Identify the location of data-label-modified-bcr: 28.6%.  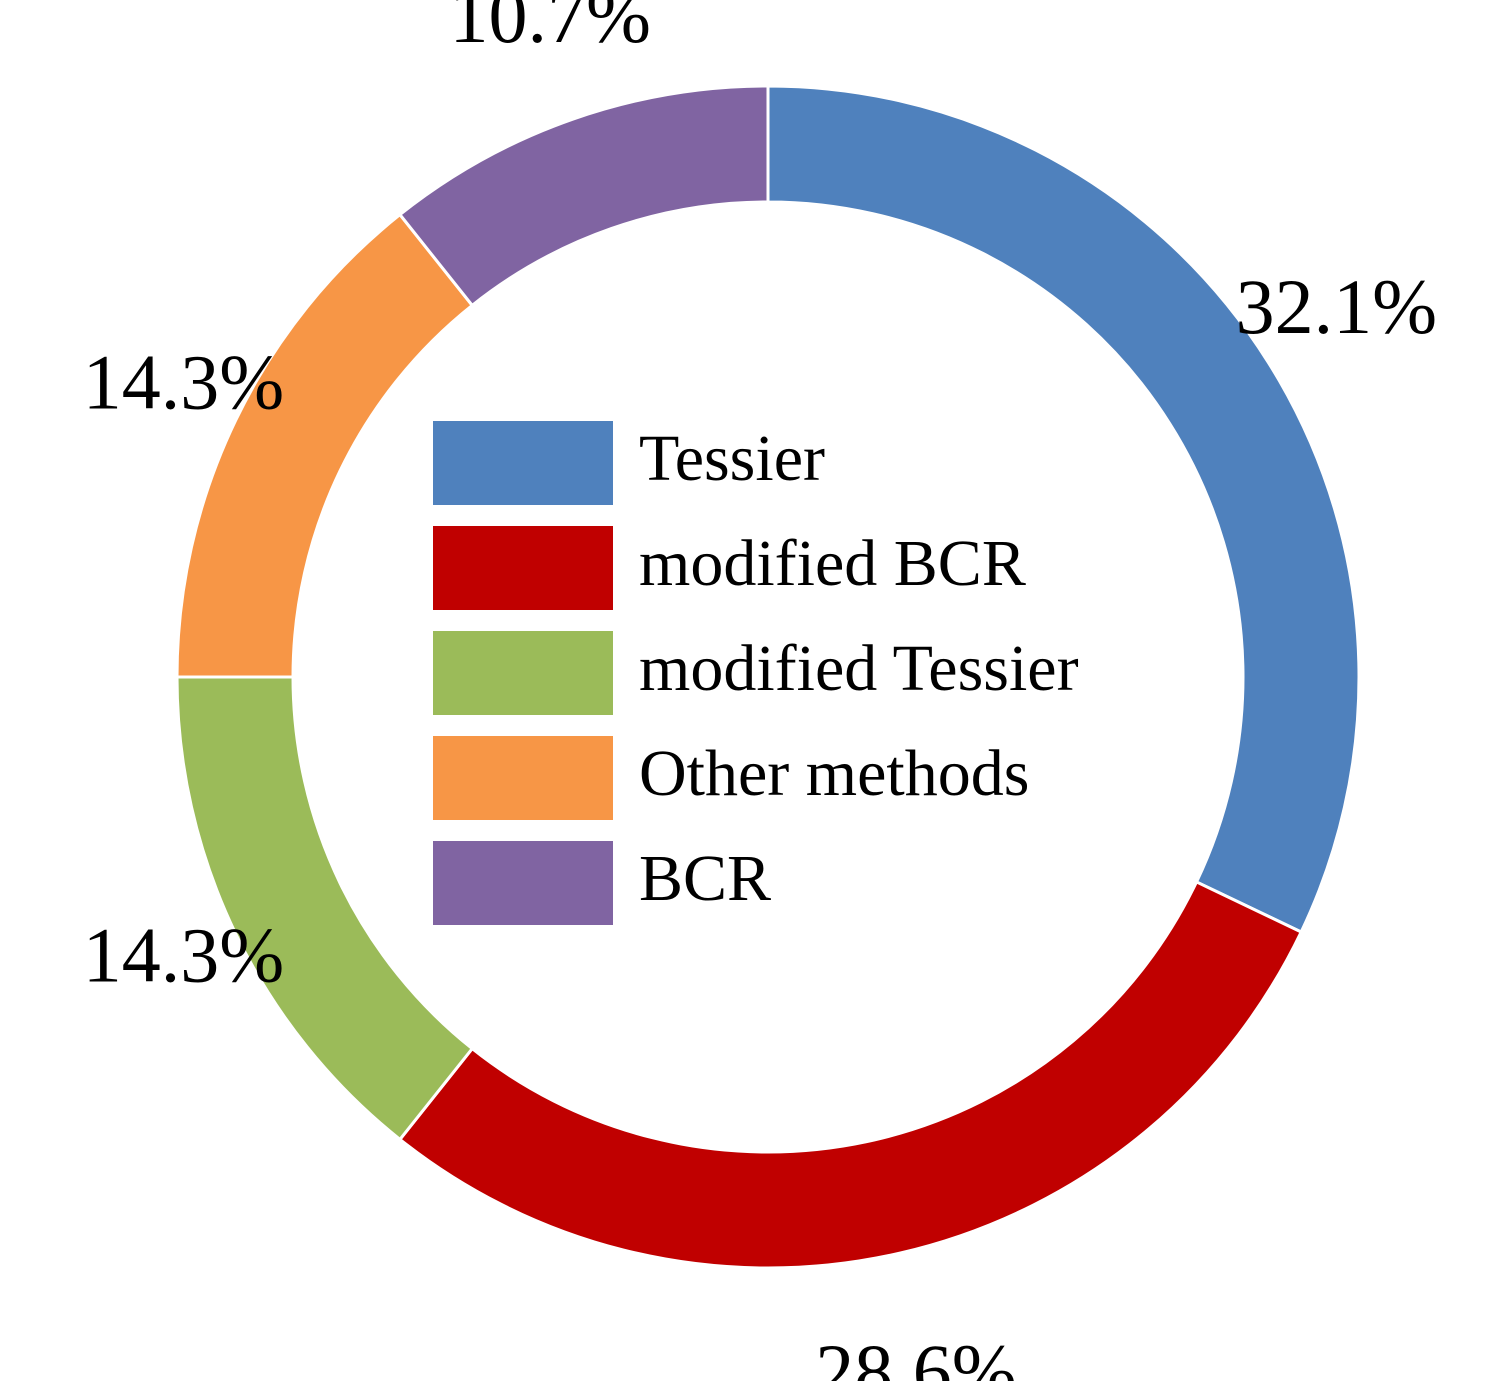
(915, 1354).